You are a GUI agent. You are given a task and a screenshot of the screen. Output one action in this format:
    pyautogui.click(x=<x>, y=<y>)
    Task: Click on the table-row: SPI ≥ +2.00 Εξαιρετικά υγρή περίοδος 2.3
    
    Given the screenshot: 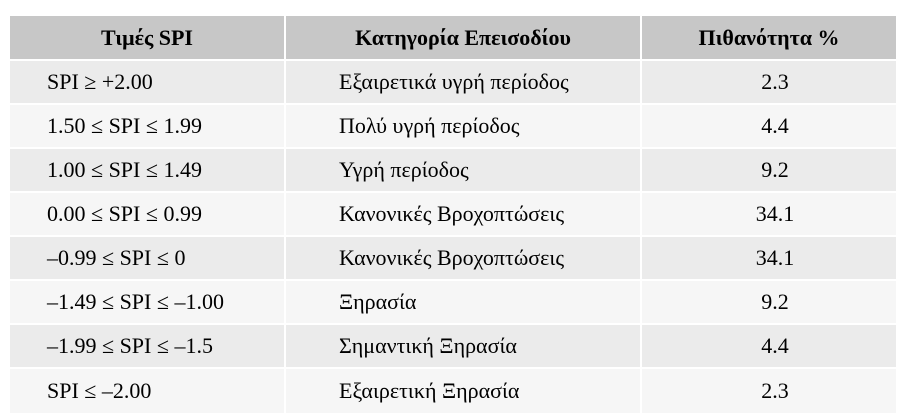 What is the action you would take?
    pyautogui.click(x=453, y=83)
    